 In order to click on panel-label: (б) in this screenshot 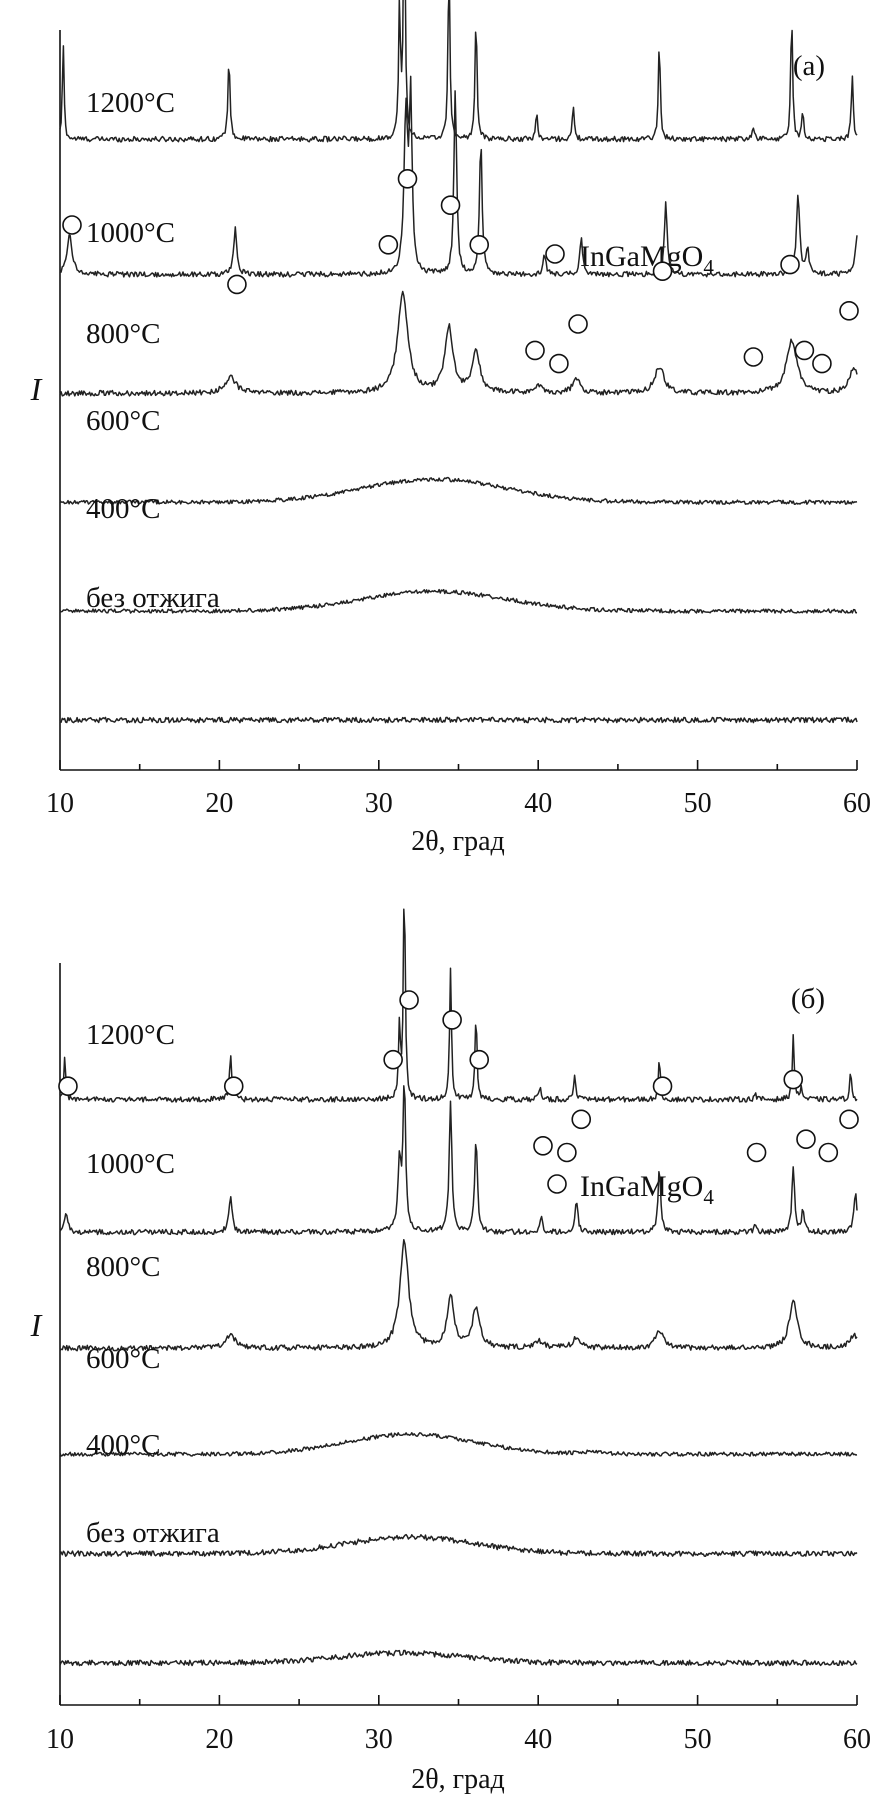, I will do `click(808, 999)`.